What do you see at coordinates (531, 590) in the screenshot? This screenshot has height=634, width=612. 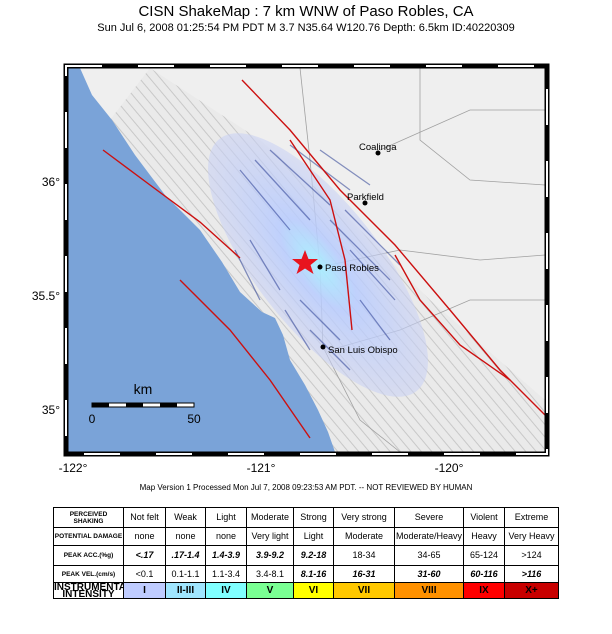 I see `cell: X+` at bounding box center [531, 590].